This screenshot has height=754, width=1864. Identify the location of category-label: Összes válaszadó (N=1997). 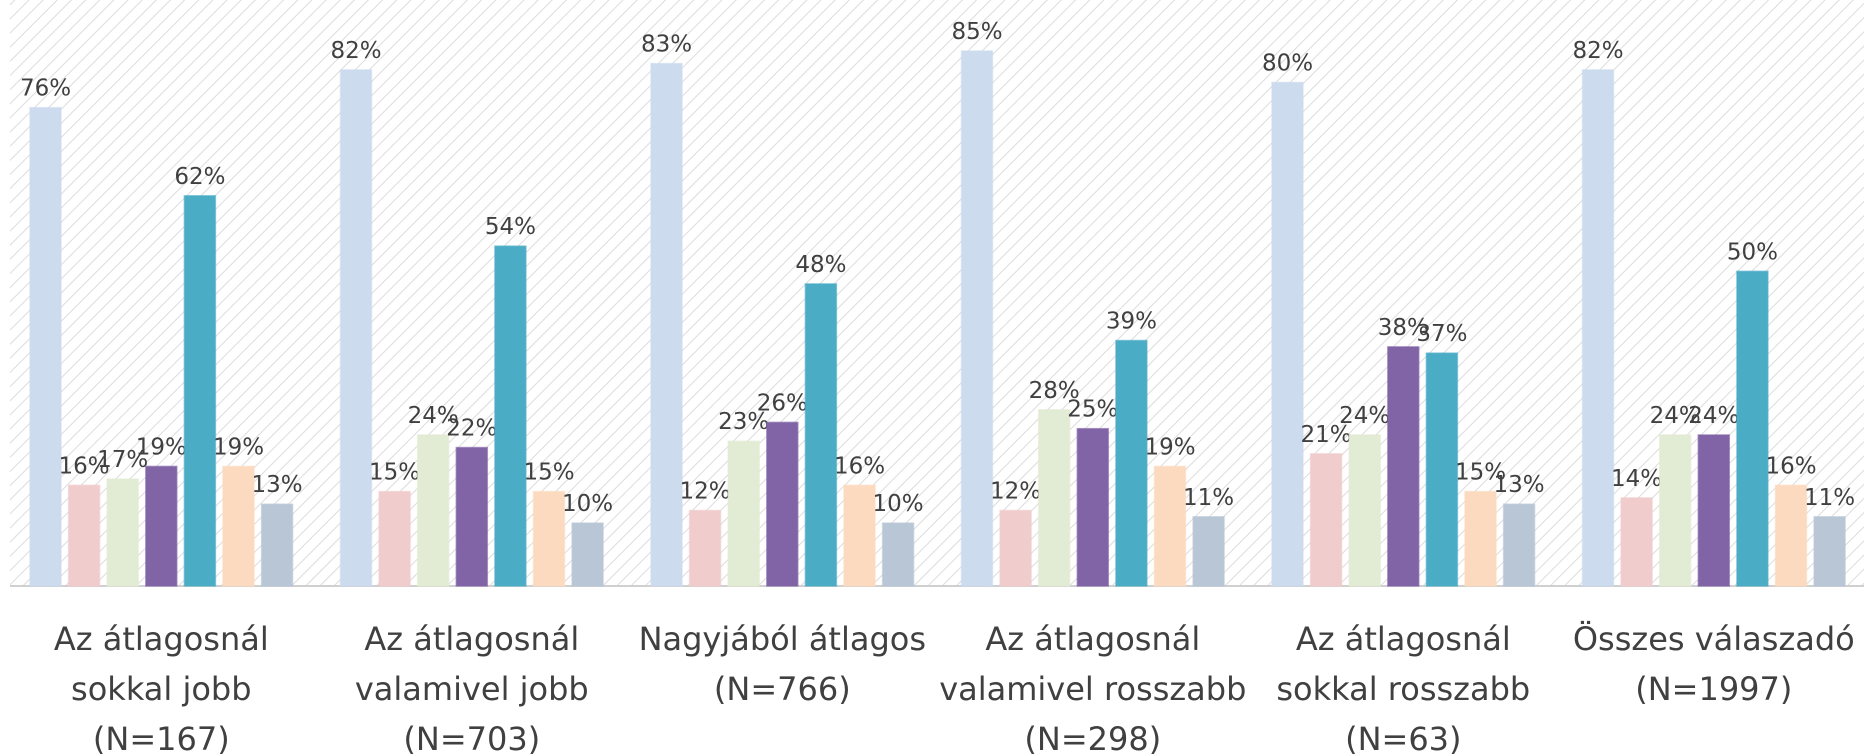
(1714, 664).